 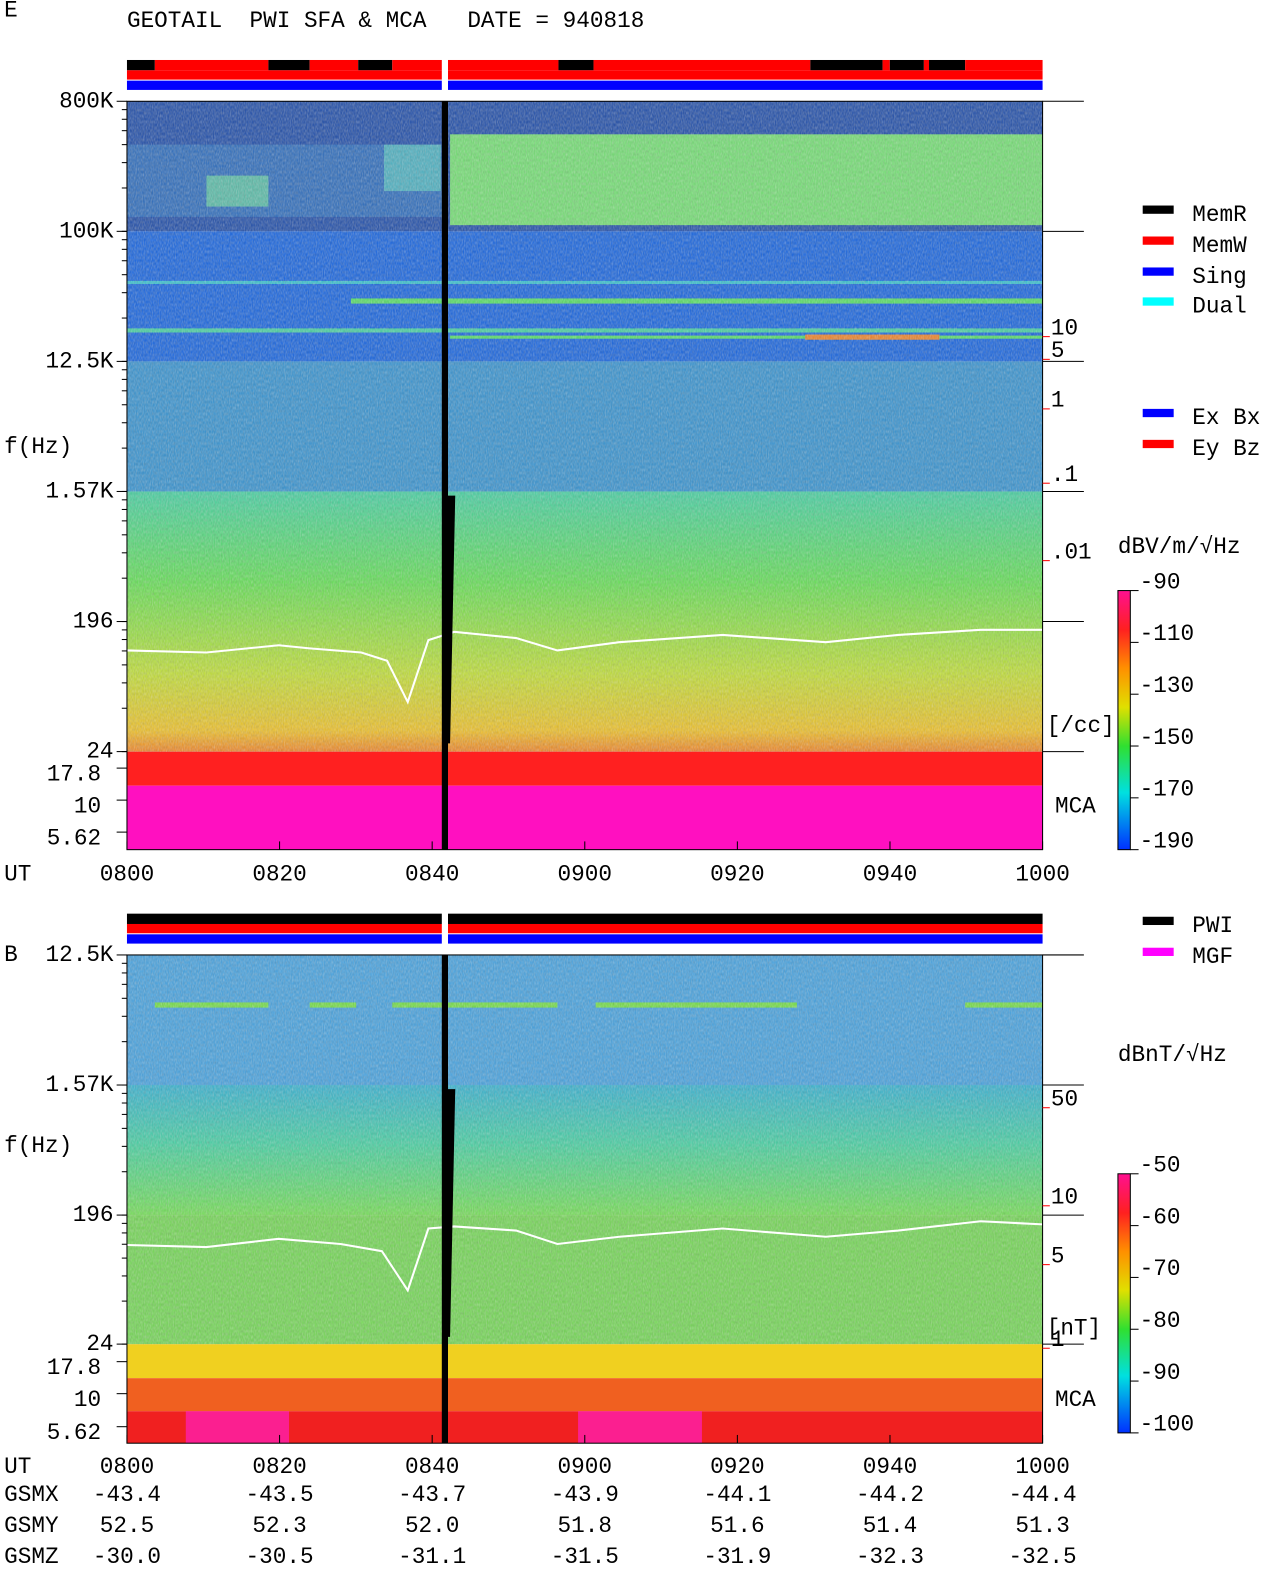 I want to click on legend-label: PWI, so click(x=1212, y=926).